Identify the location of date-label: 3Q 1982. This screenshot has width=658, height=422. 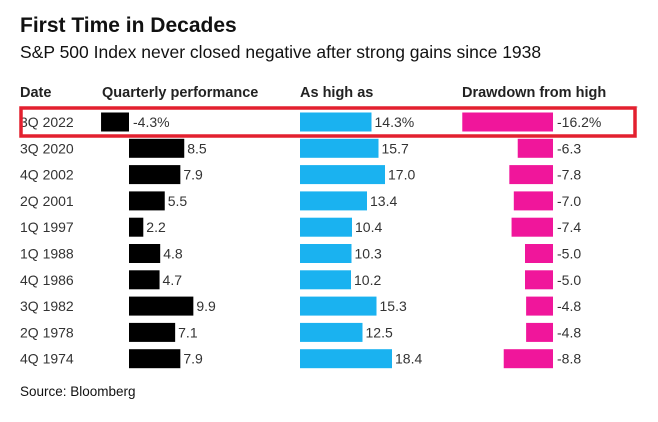
(47, 306).